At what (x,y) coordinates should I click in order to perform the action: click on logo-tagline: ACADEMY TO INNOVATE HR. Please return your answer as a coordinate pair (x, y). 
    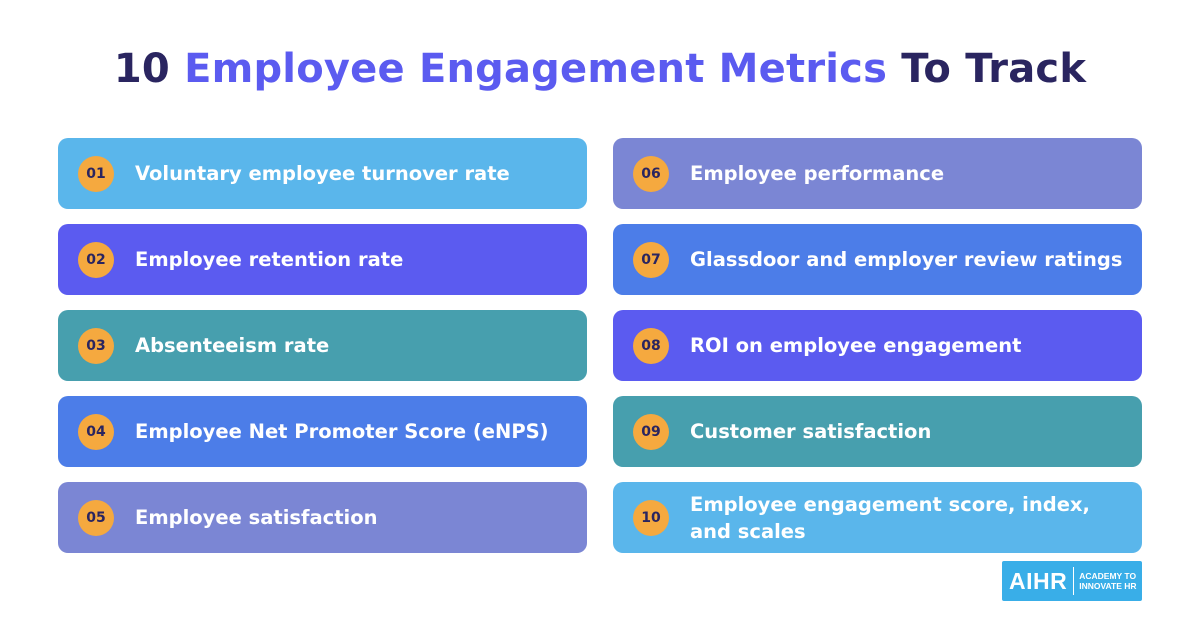
    Looking at the image, I should click on (1110, 581).